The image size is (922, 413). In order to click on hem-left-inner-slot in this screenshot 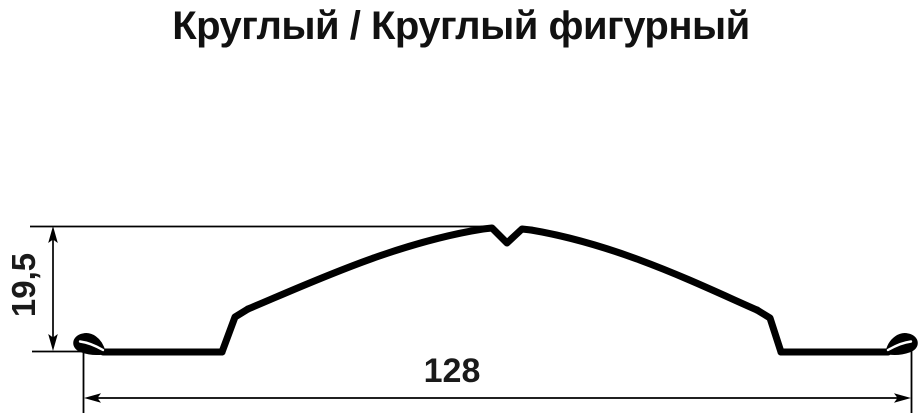, I will do `click(91, 346)`.